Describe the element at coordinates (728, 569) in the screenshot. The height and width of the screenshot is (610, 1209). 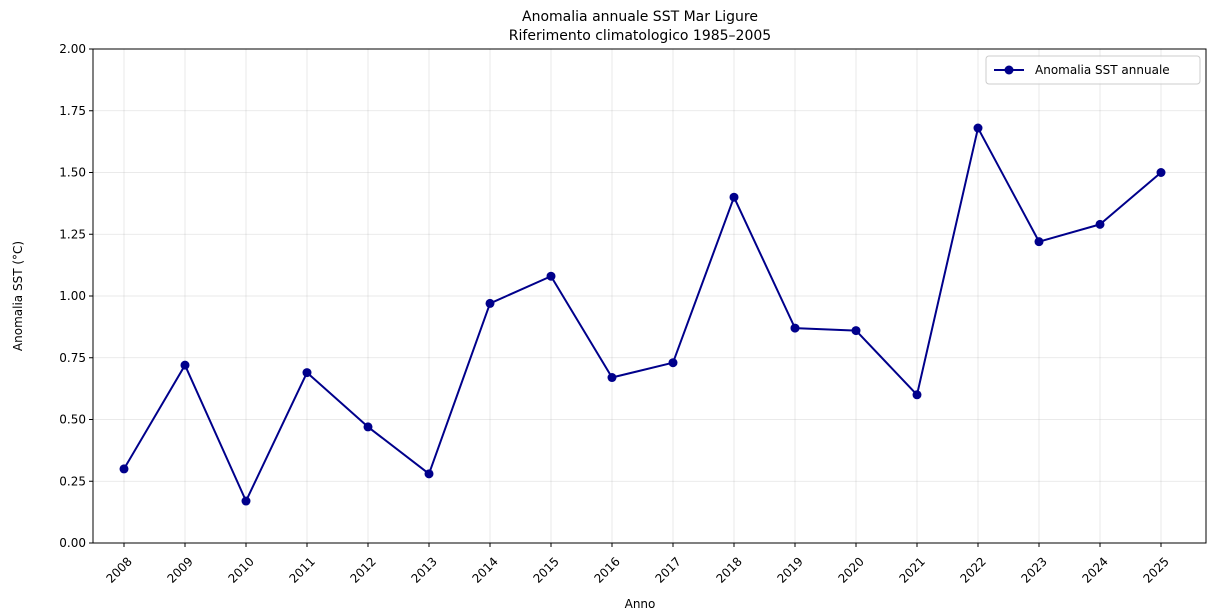
I see `x-tick-label: 2018` at that location.